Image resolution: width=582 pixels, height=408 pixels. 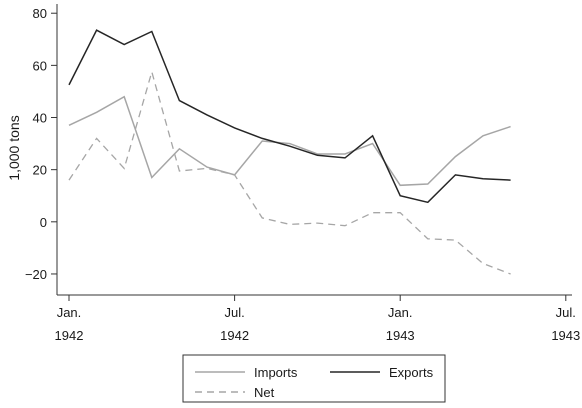 What do you see at coordinates (40, 170) in the screenshot?
I see `y-tick-label: 20` at bounding box center [40, 170].